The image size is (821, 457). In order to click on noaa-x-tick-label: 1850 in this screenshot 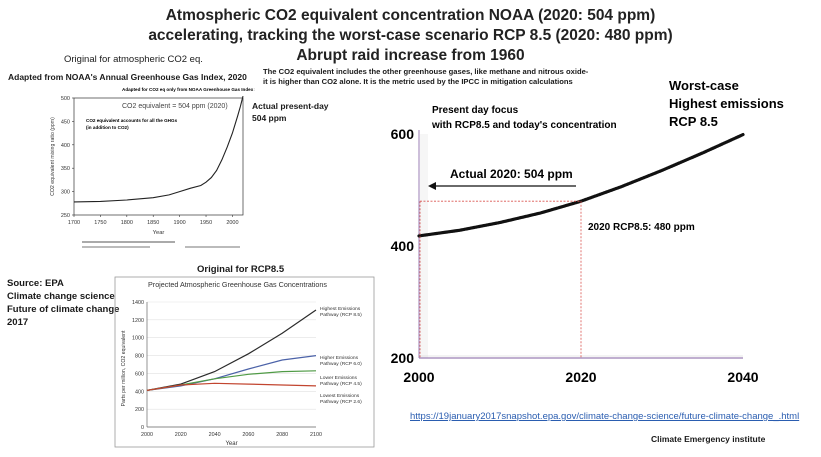, I will do `click(153, 223)`.